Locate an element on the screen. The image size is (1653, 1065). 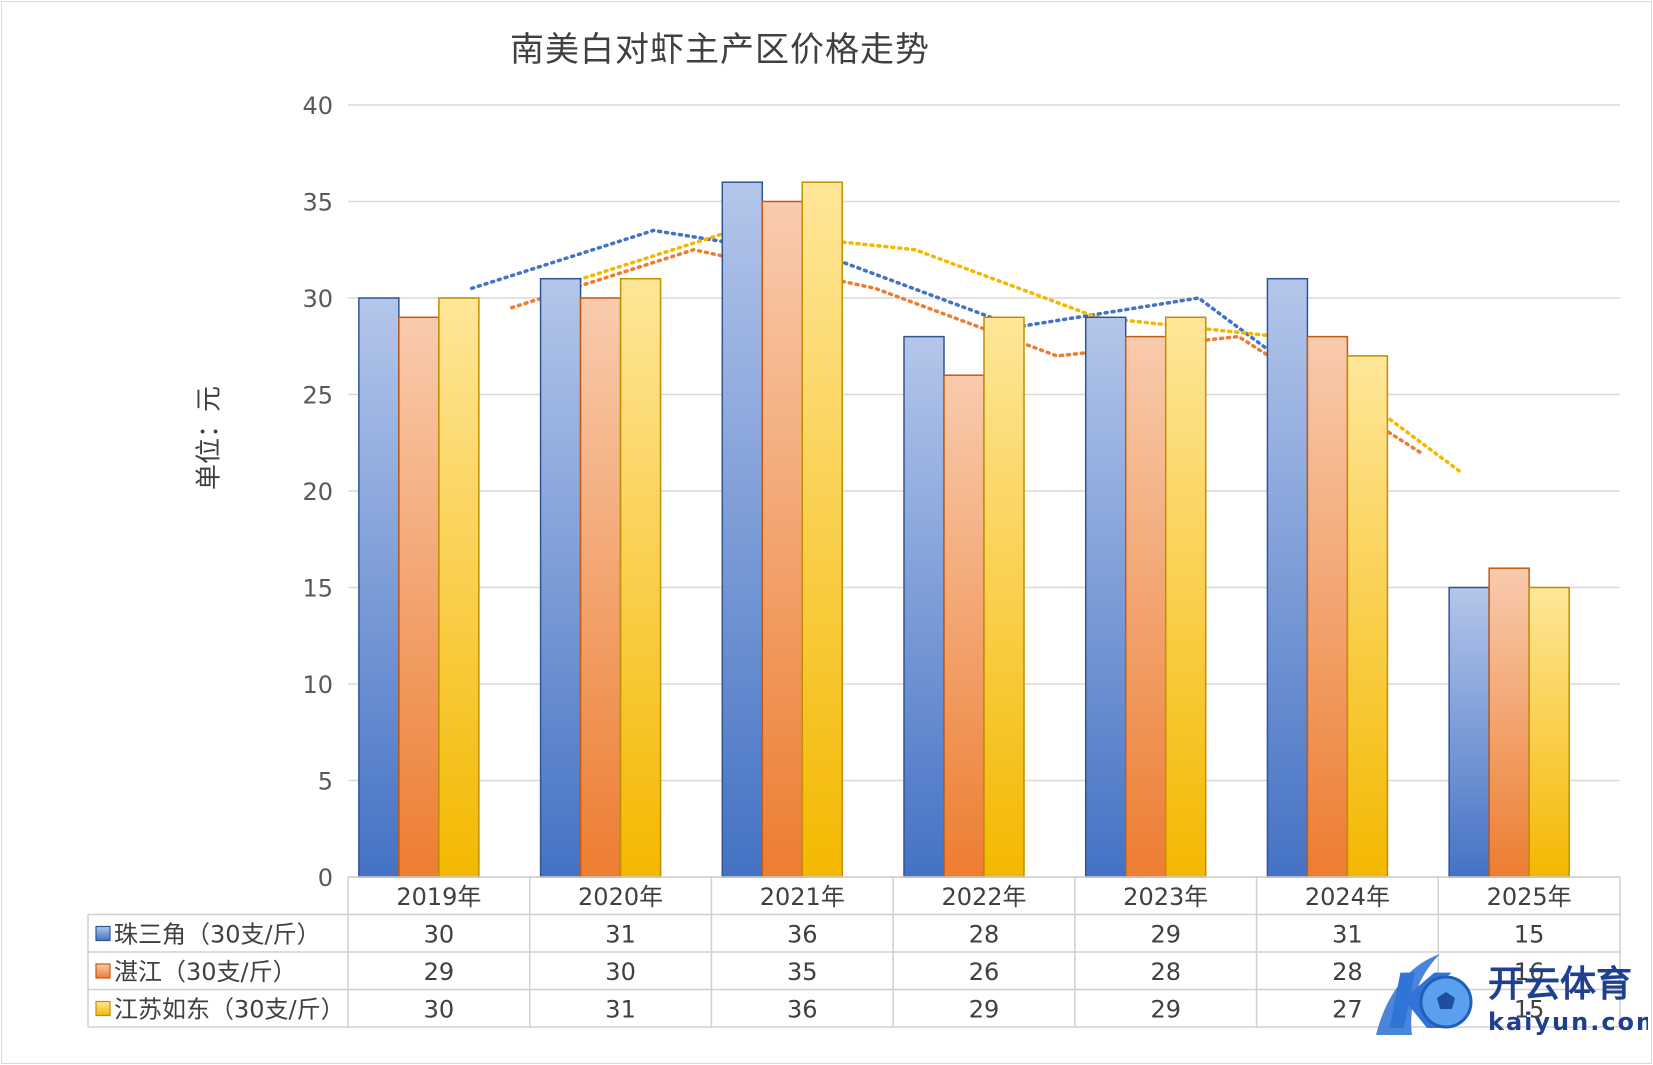
brand-name: 开云体育 is located at coordinates (1560, 984).